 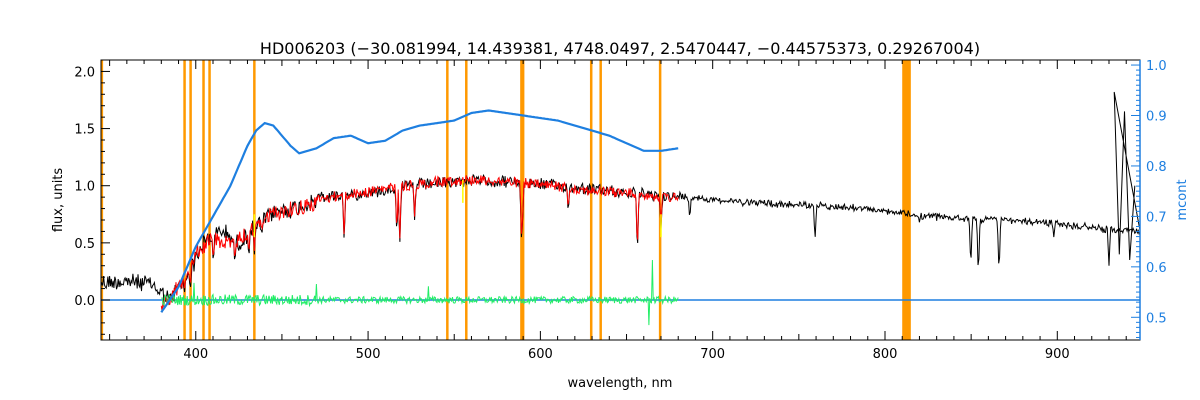 What do you see at coordinates (1156, 66) in the screenshot?
I see `y2-tick-label: 1.0` at bounding box center [1156, 66].